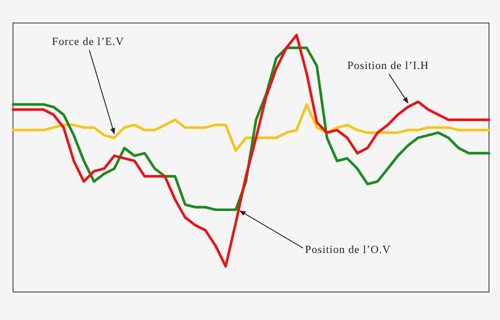 The width and height of the screenshot is (500, 320). What do you see at coordinates (88, 42) in the screenshot?
I see `annotation: Force de l’E.V` at bounding box center [88, 42].